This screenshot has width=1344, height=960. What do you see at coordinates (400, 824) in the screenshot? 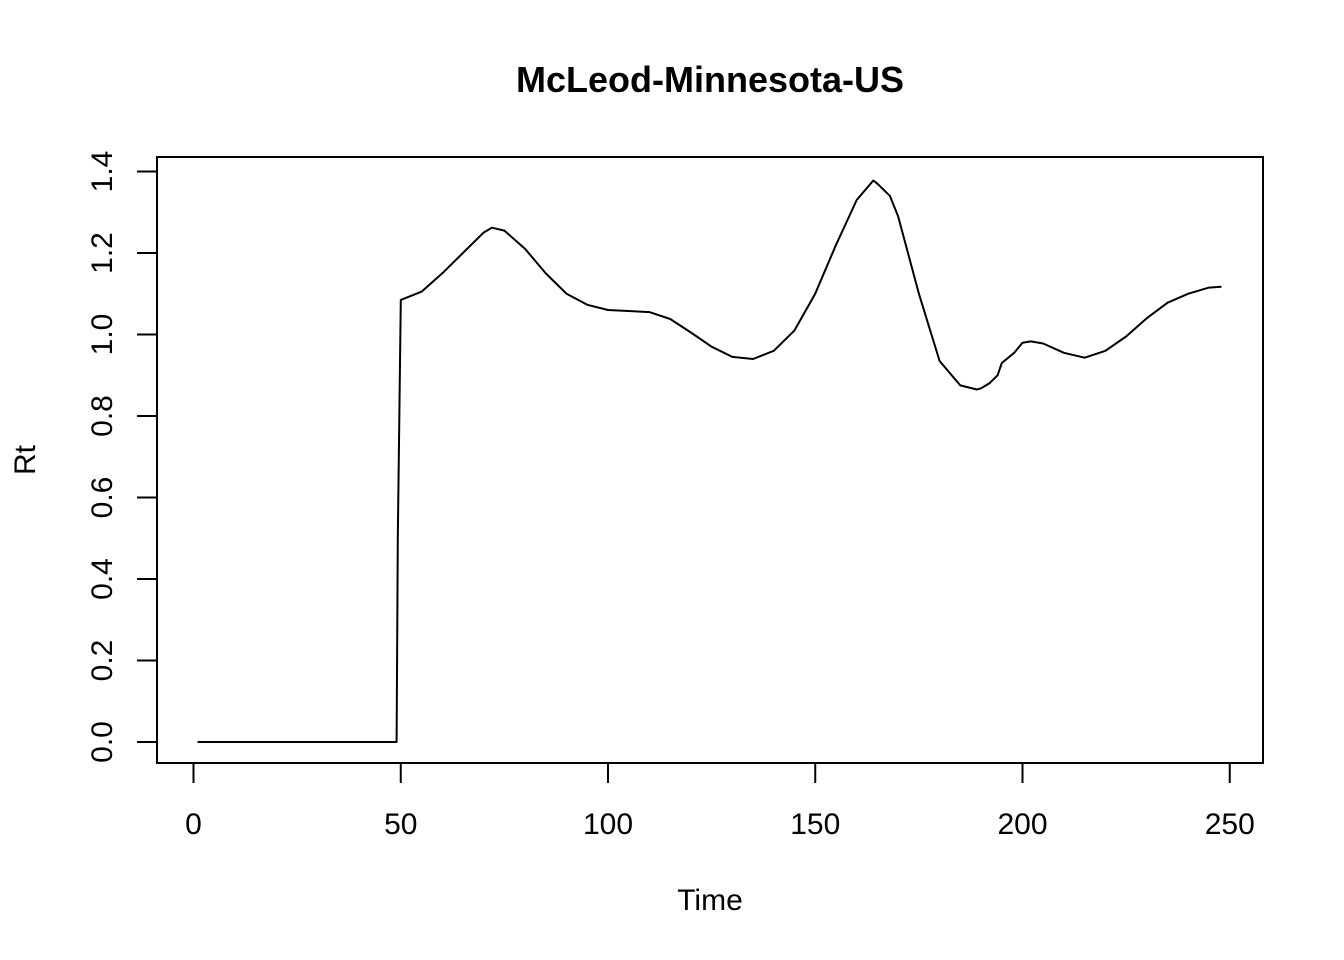
I see `x-tick-label: 50` at bounding box center [400, 824].